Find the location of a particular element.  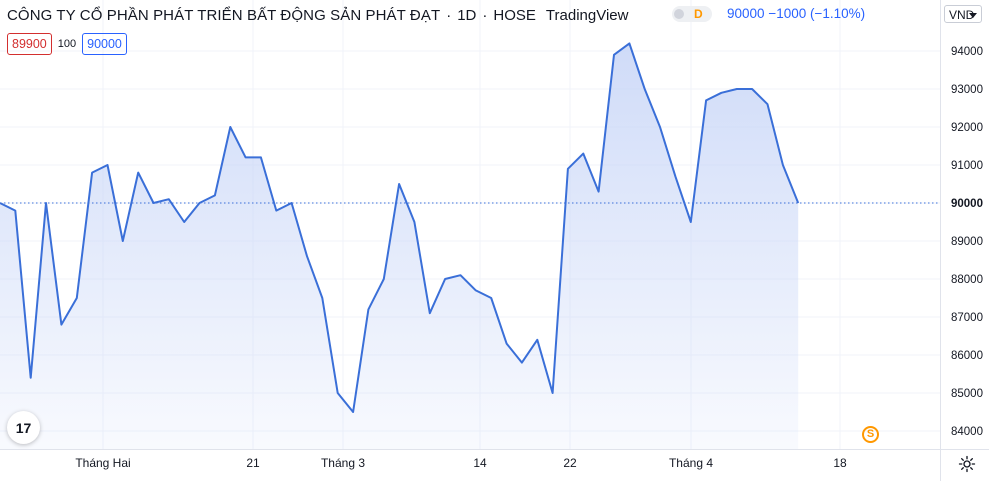

x-tick-label: 22 is located at coordinates (570, 463).